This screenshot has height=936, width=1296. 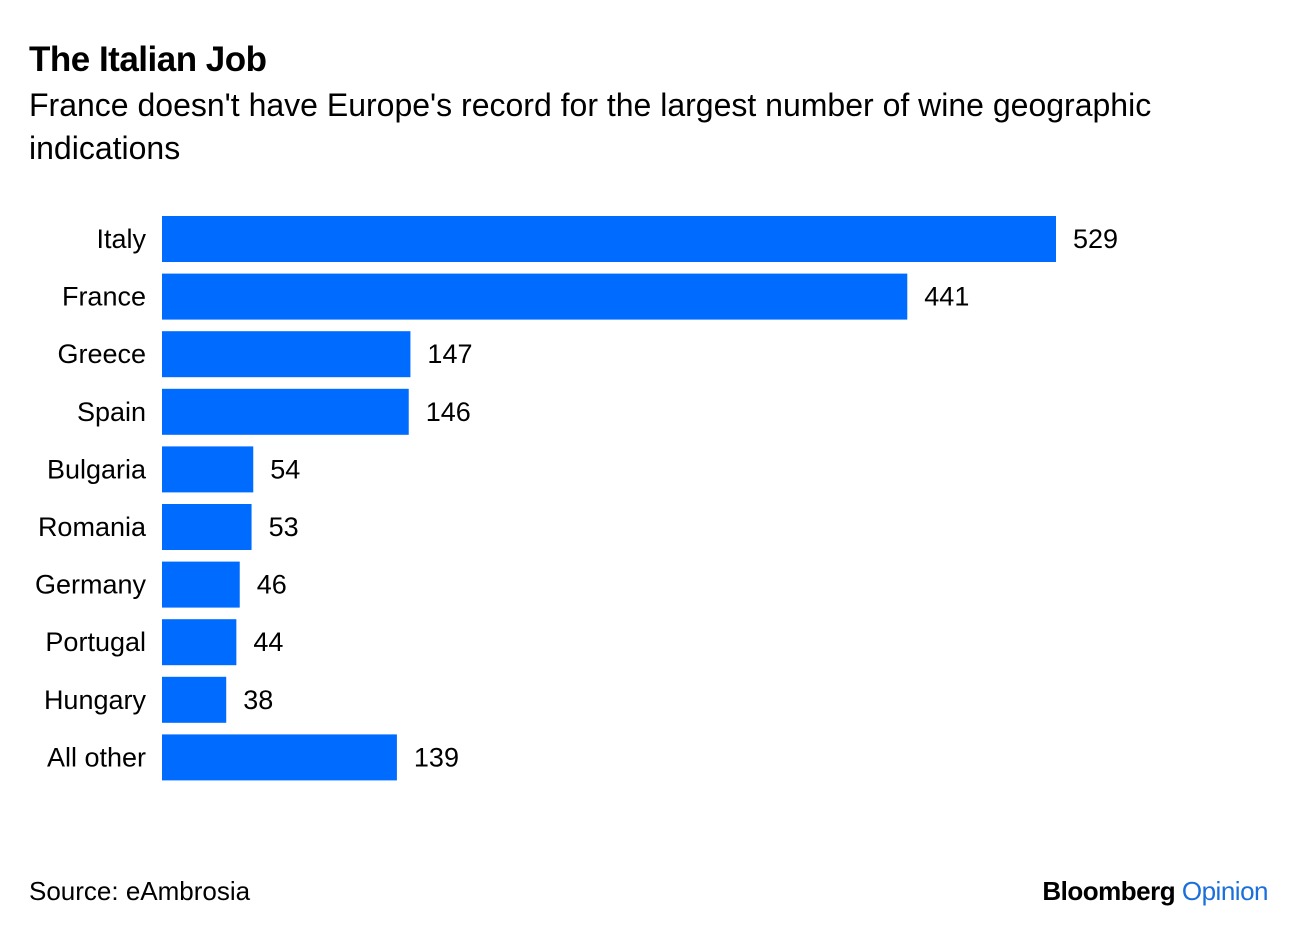 What do you see at coordinates (194, 699) in the screenshot?
I see `bar-hungary` at bounding box center [194, 699].